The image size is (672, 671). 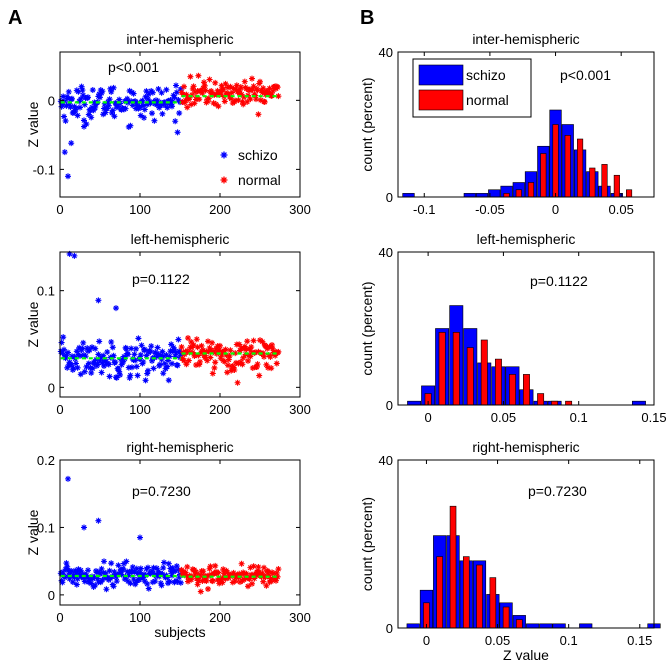 I want to click on p-value-annotation: p=0.1122, so click(x=161, y=279).